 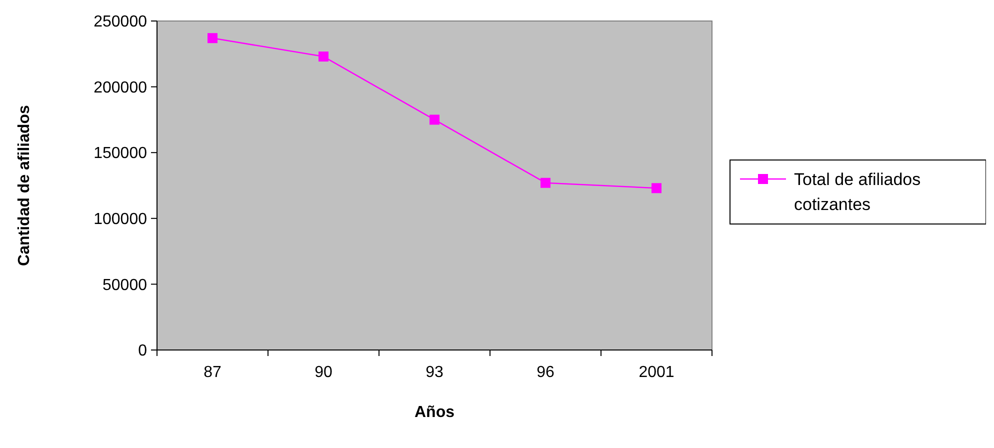 What do you see at coordinates (24, 185) in the screenshot?
I see `y-axis-title: Cantidad de afiliados` at bounding box center [24, 185].